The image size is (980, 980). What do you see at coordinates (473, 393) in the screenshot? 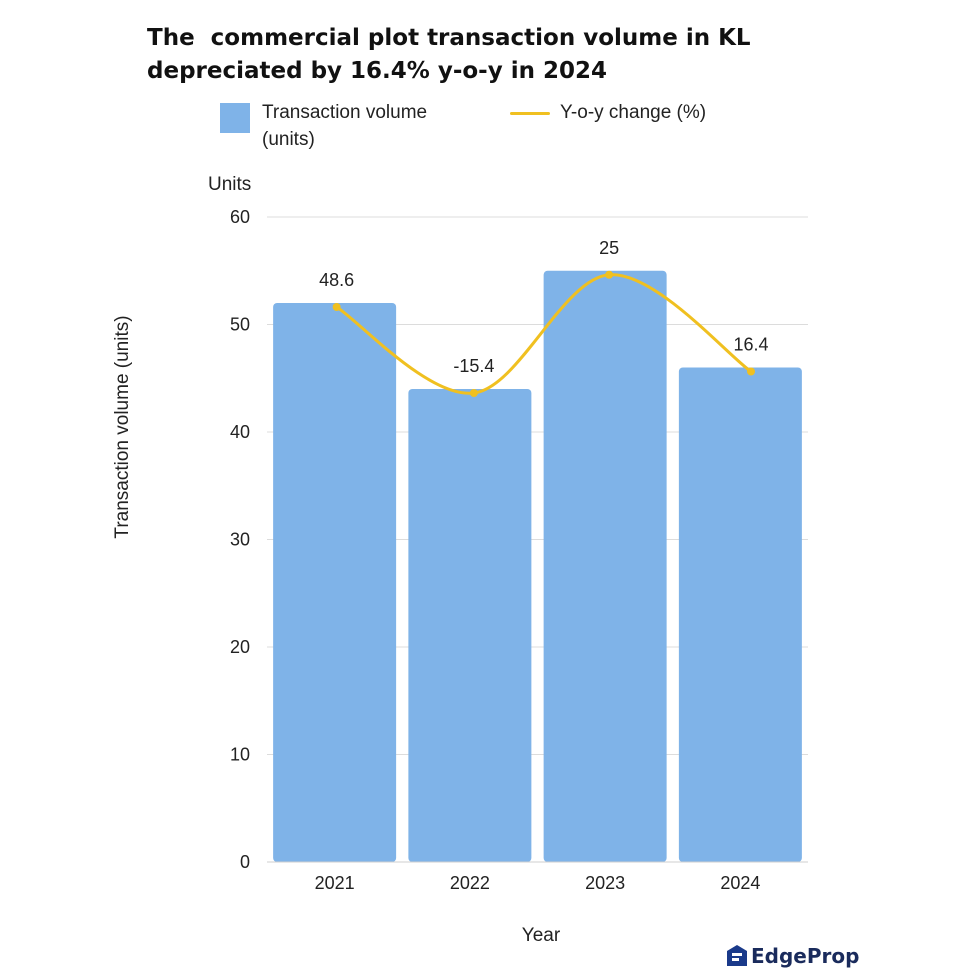
I see `yoy-point-2022` at bounding box center [473, 393].